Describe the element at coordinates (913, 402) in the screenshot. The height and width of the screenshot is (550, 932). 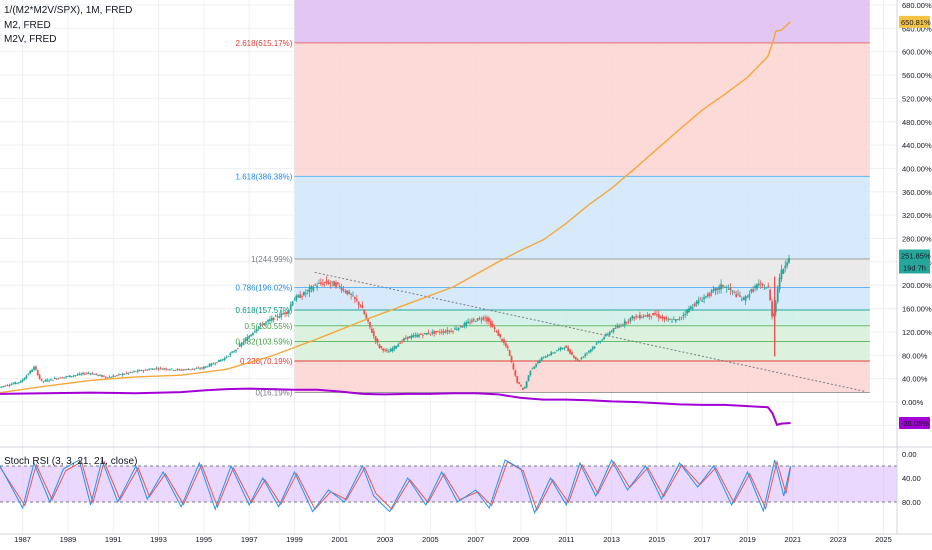
I see `price-axis-tick: 0.00%` at that location.